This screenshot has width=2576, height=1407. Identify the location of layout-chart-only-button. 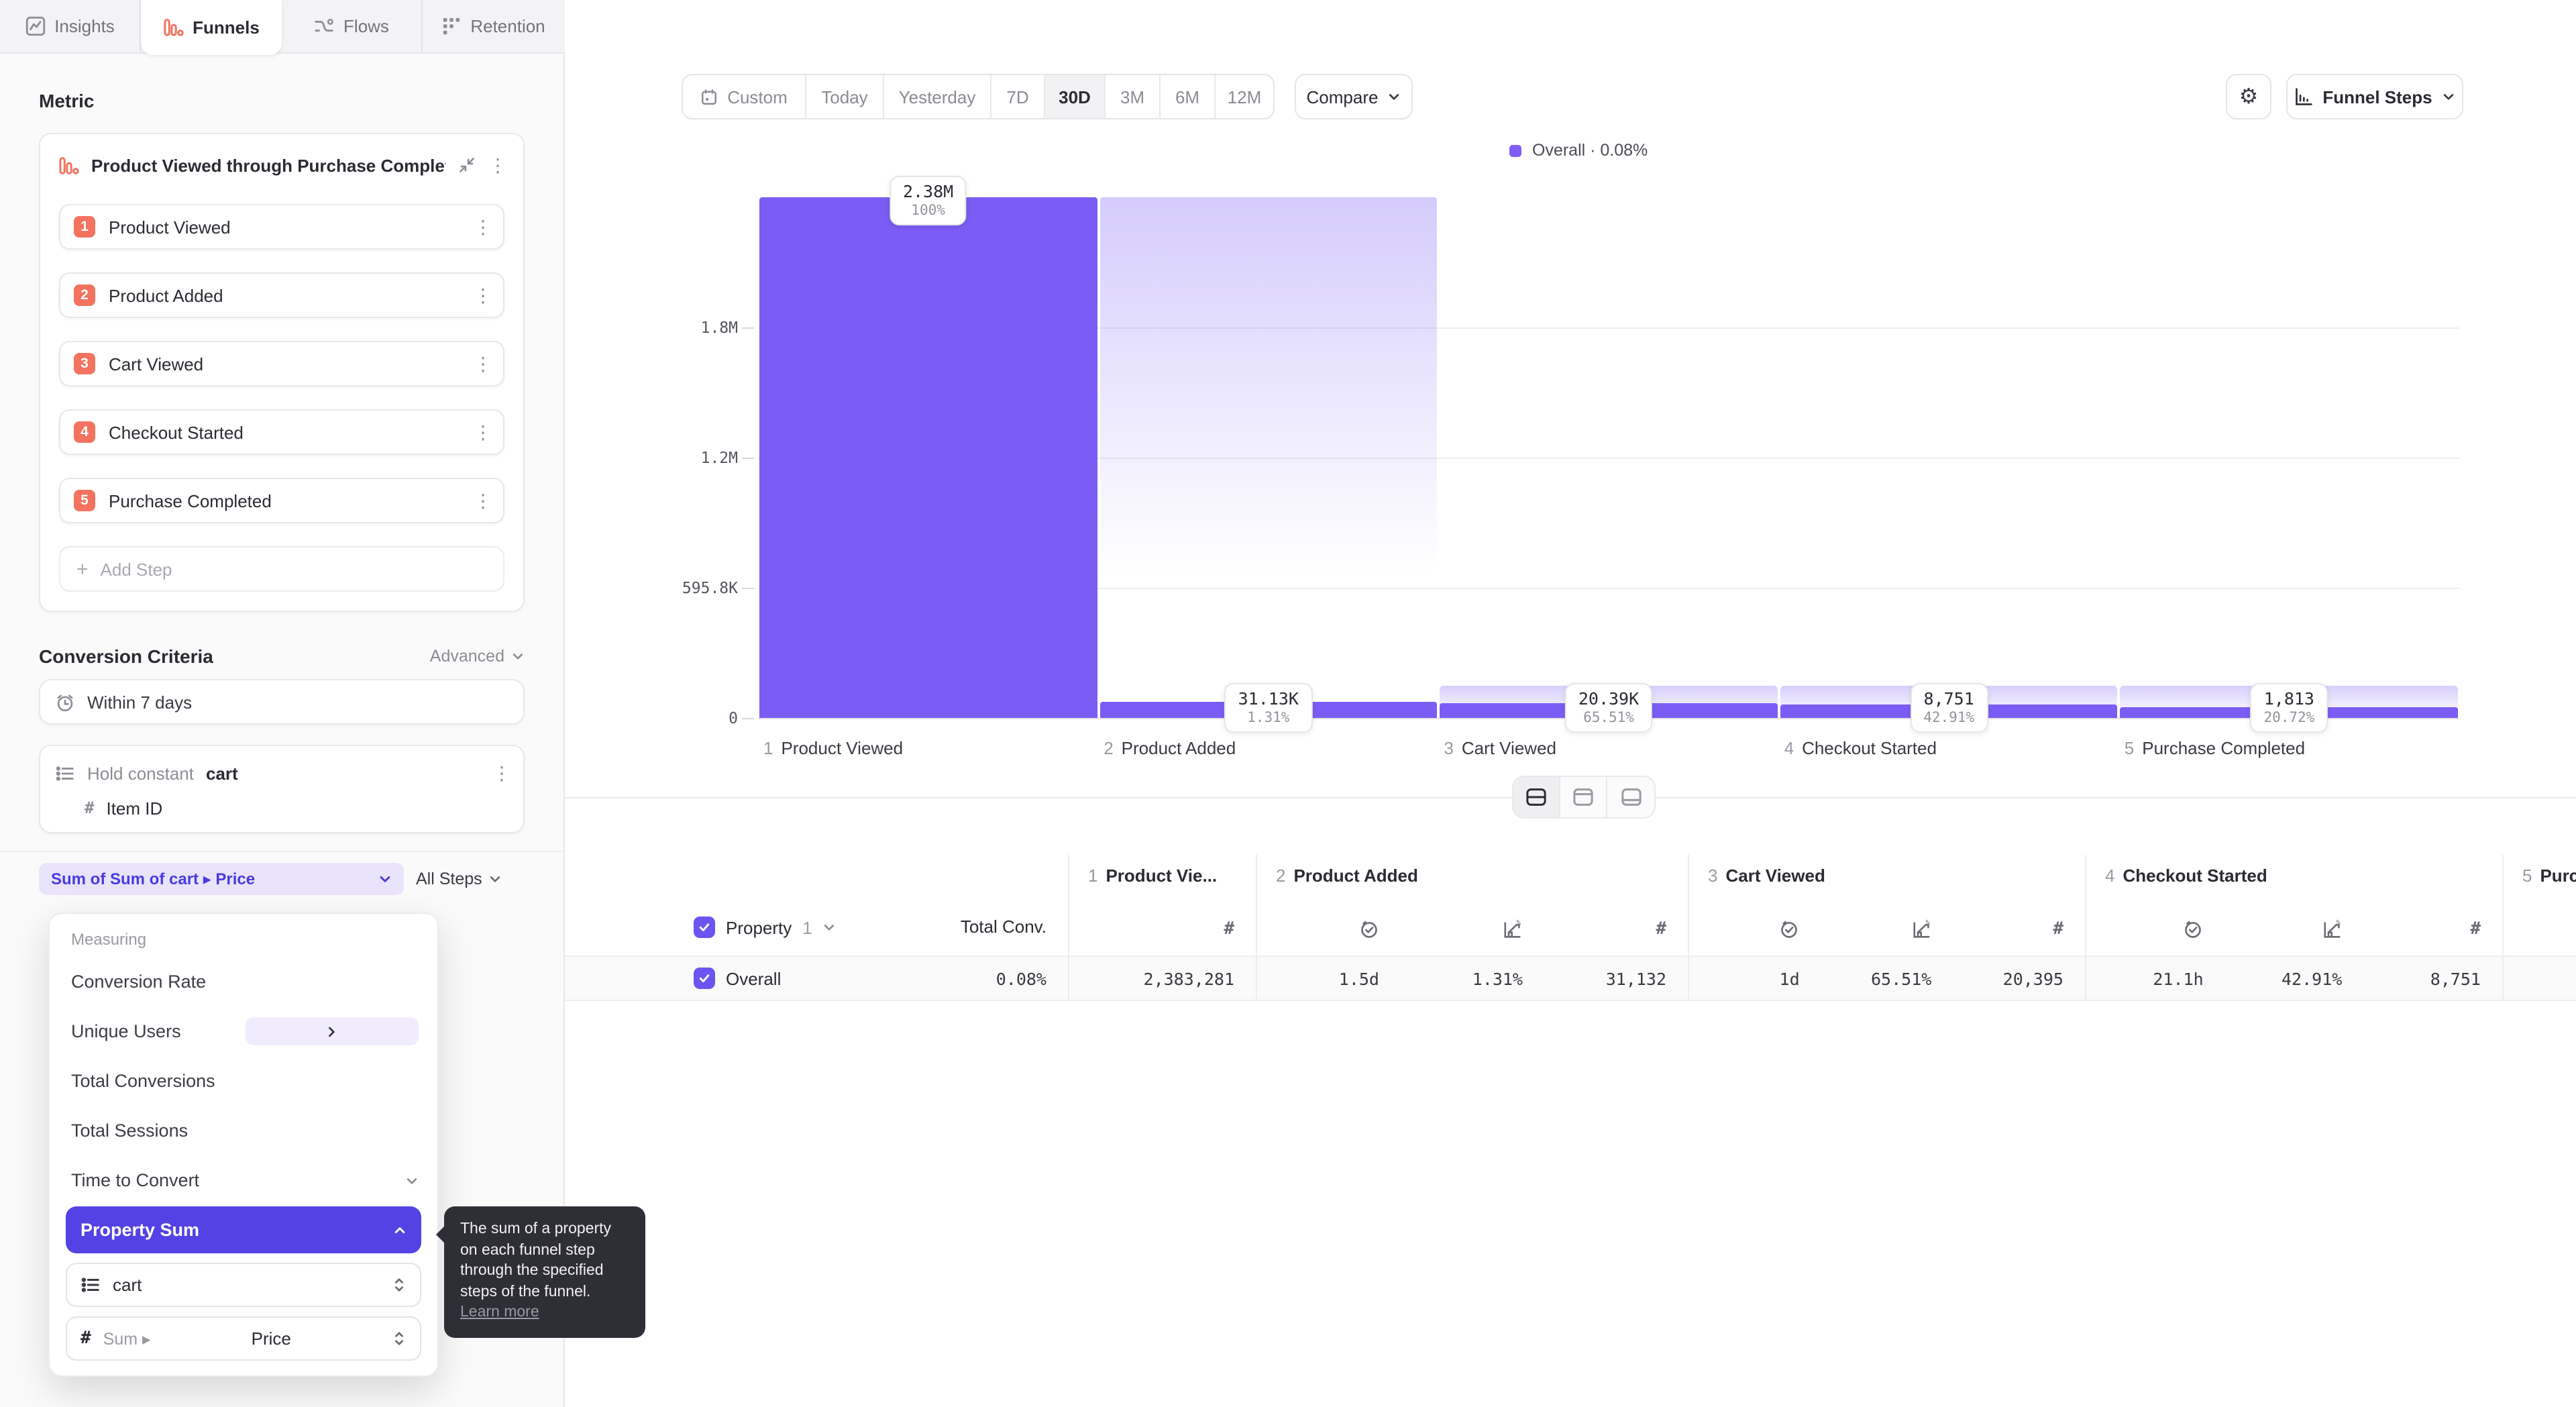
(1583, 797).